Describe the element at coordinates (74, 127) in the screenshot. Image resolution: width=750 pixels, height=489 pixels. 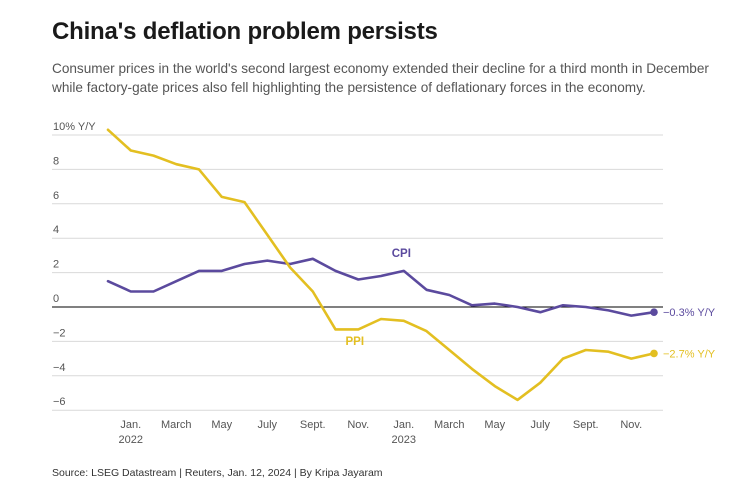
I see `y-tick-label: 10% Y/Y` at that location.